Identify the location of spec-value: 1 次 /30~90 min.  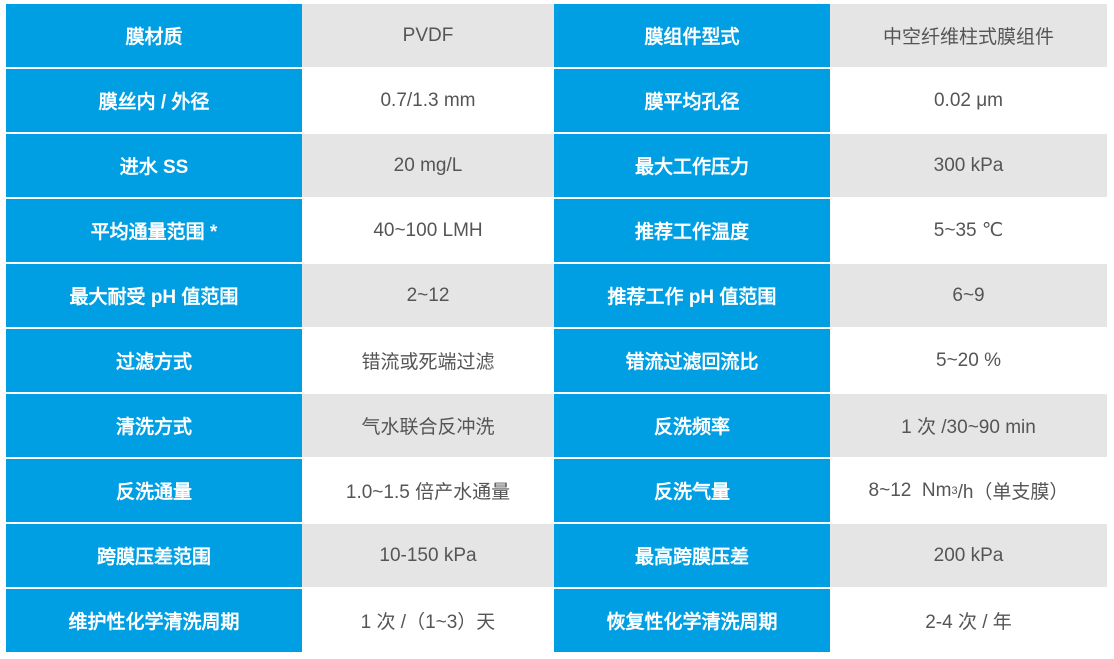
(968, 425).